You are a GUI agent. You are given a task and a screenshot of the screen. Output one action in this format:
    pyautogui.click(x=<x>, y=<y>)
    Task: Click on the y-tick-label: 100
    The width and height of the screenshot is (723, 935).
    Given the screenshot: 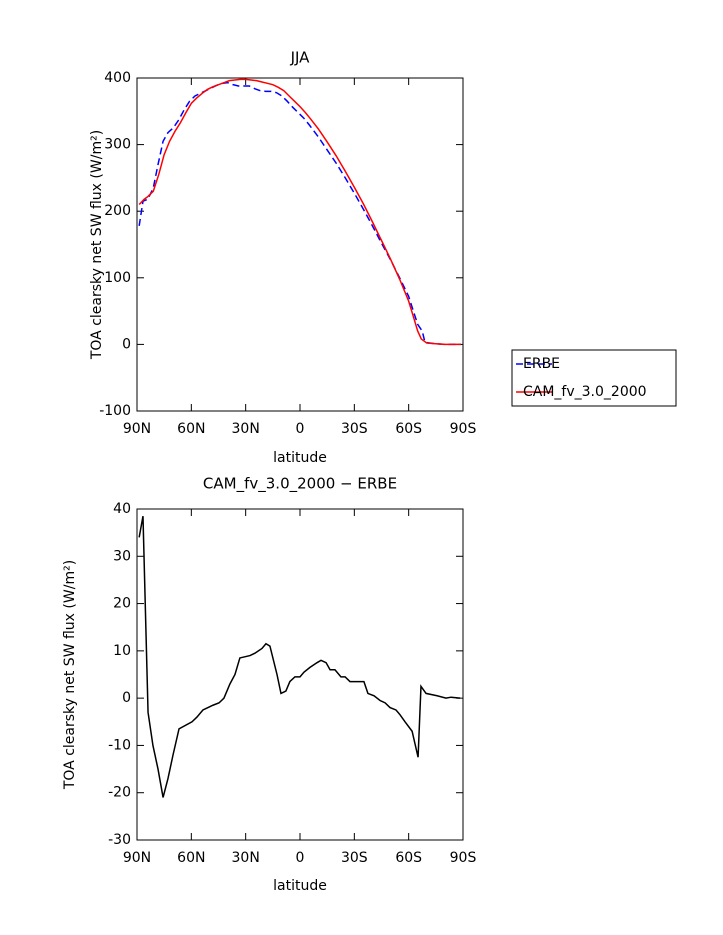 What is the action you would take?
    pyautogui.click(x=117, y=278)
    